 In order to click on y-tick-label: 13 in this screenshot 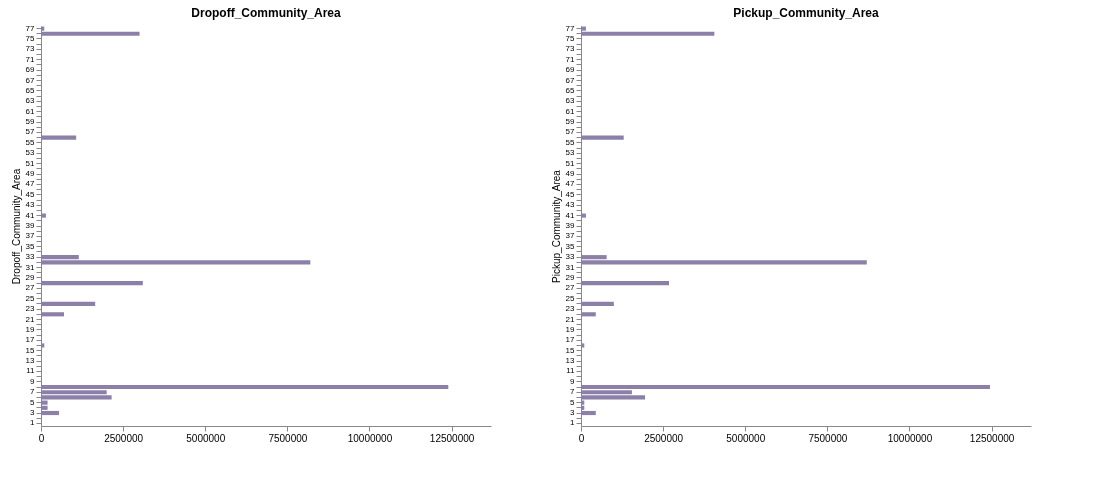, I will do `click(570, 361)`.